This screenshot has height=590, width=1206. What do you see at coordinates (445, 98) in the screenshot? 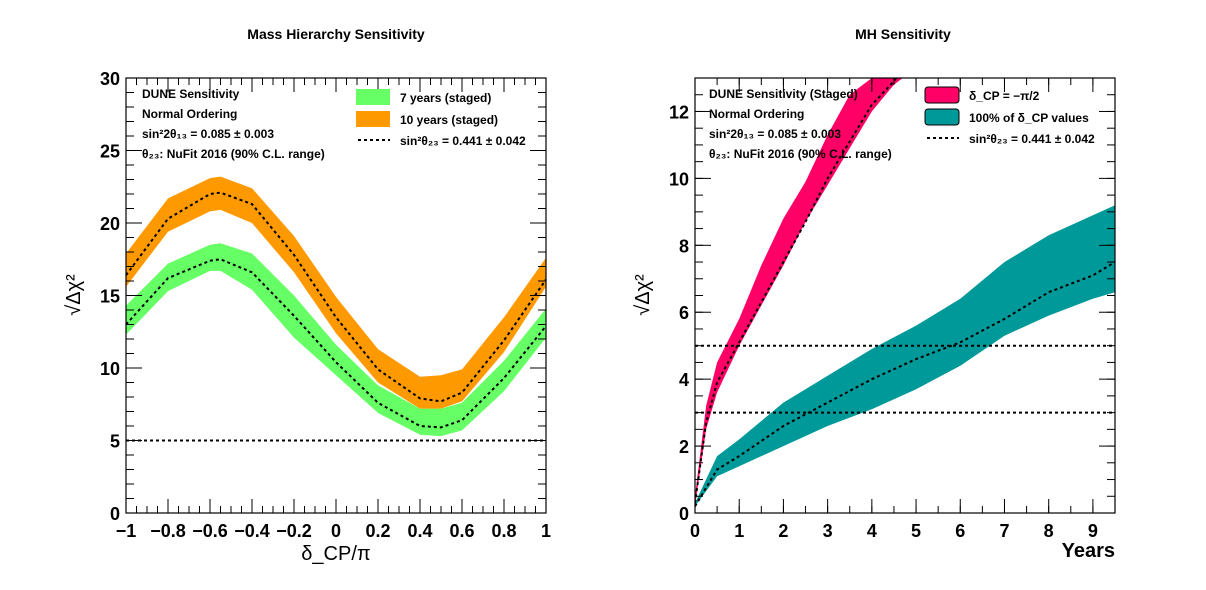
I see `legend-label-0: 7 years (staged)` at bounding box center [445, 98].